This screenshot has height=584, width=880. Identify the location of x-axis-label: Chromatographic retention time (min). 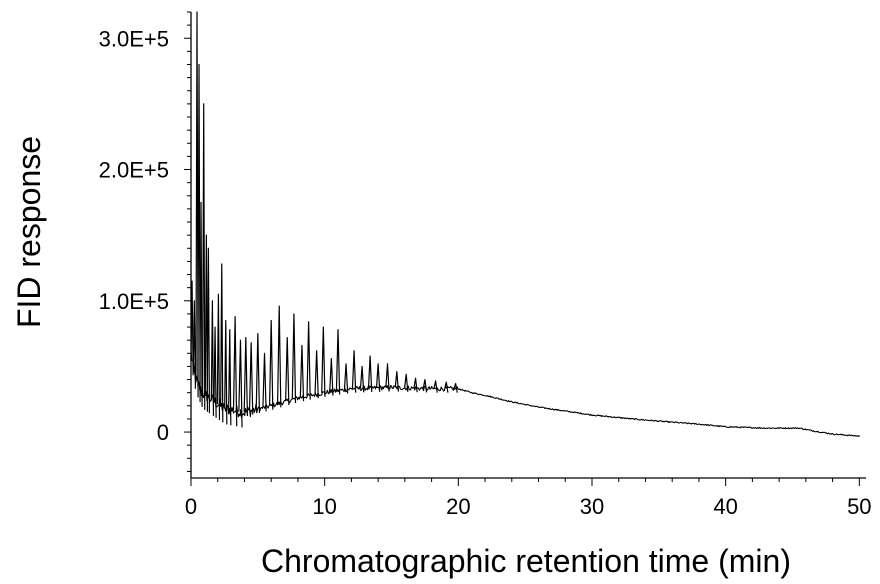
(526, 561).